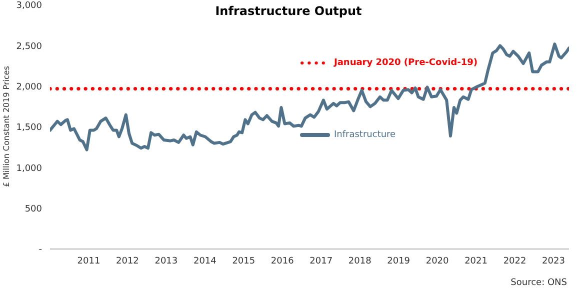  What do you see at coordinates (29, 6) in the screenshot?
I see `y-tick-label: 3,000` at bounding box center [29, 6].